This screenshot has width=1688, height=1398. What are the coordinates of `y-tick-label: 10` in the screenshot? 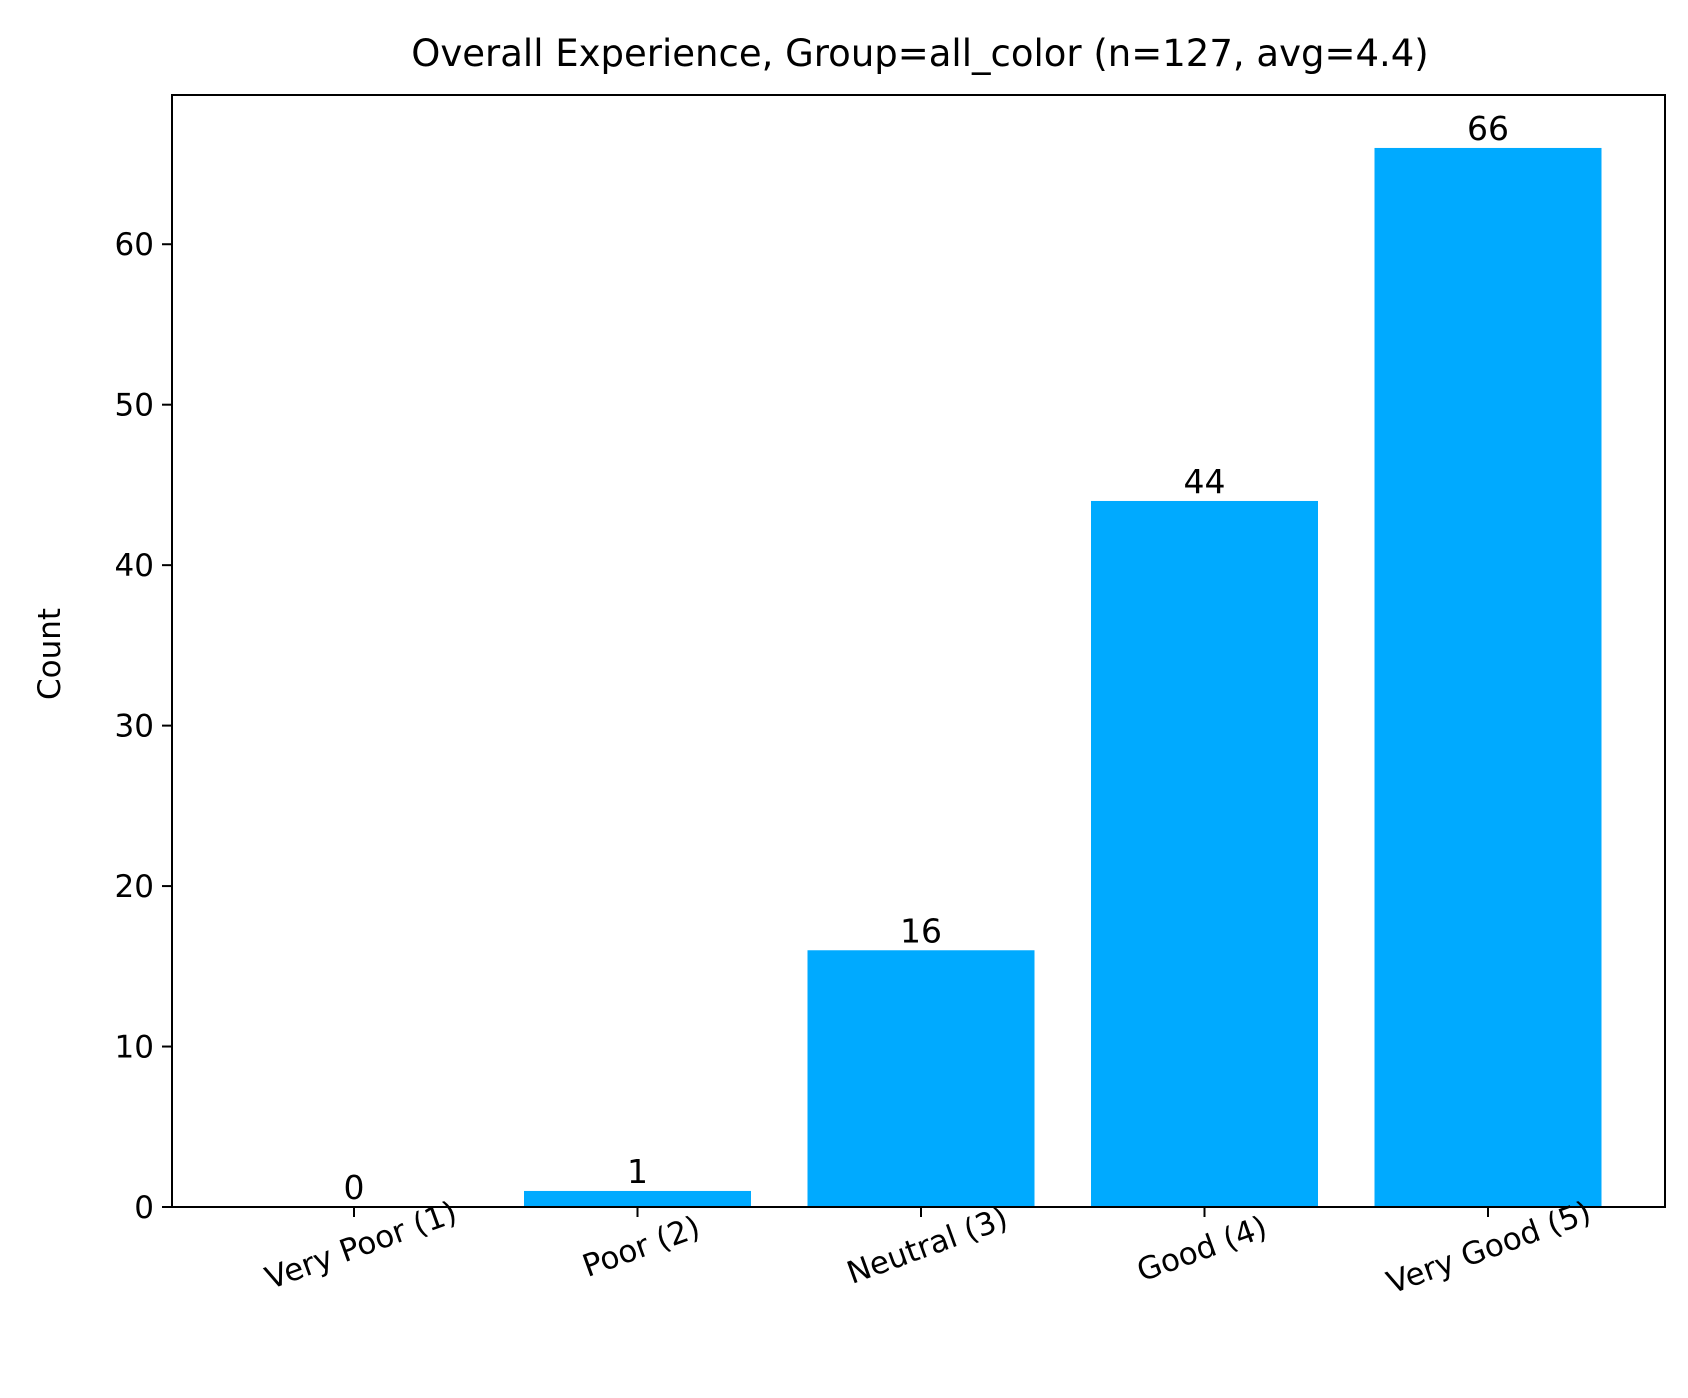 It's located at (134, 1048).